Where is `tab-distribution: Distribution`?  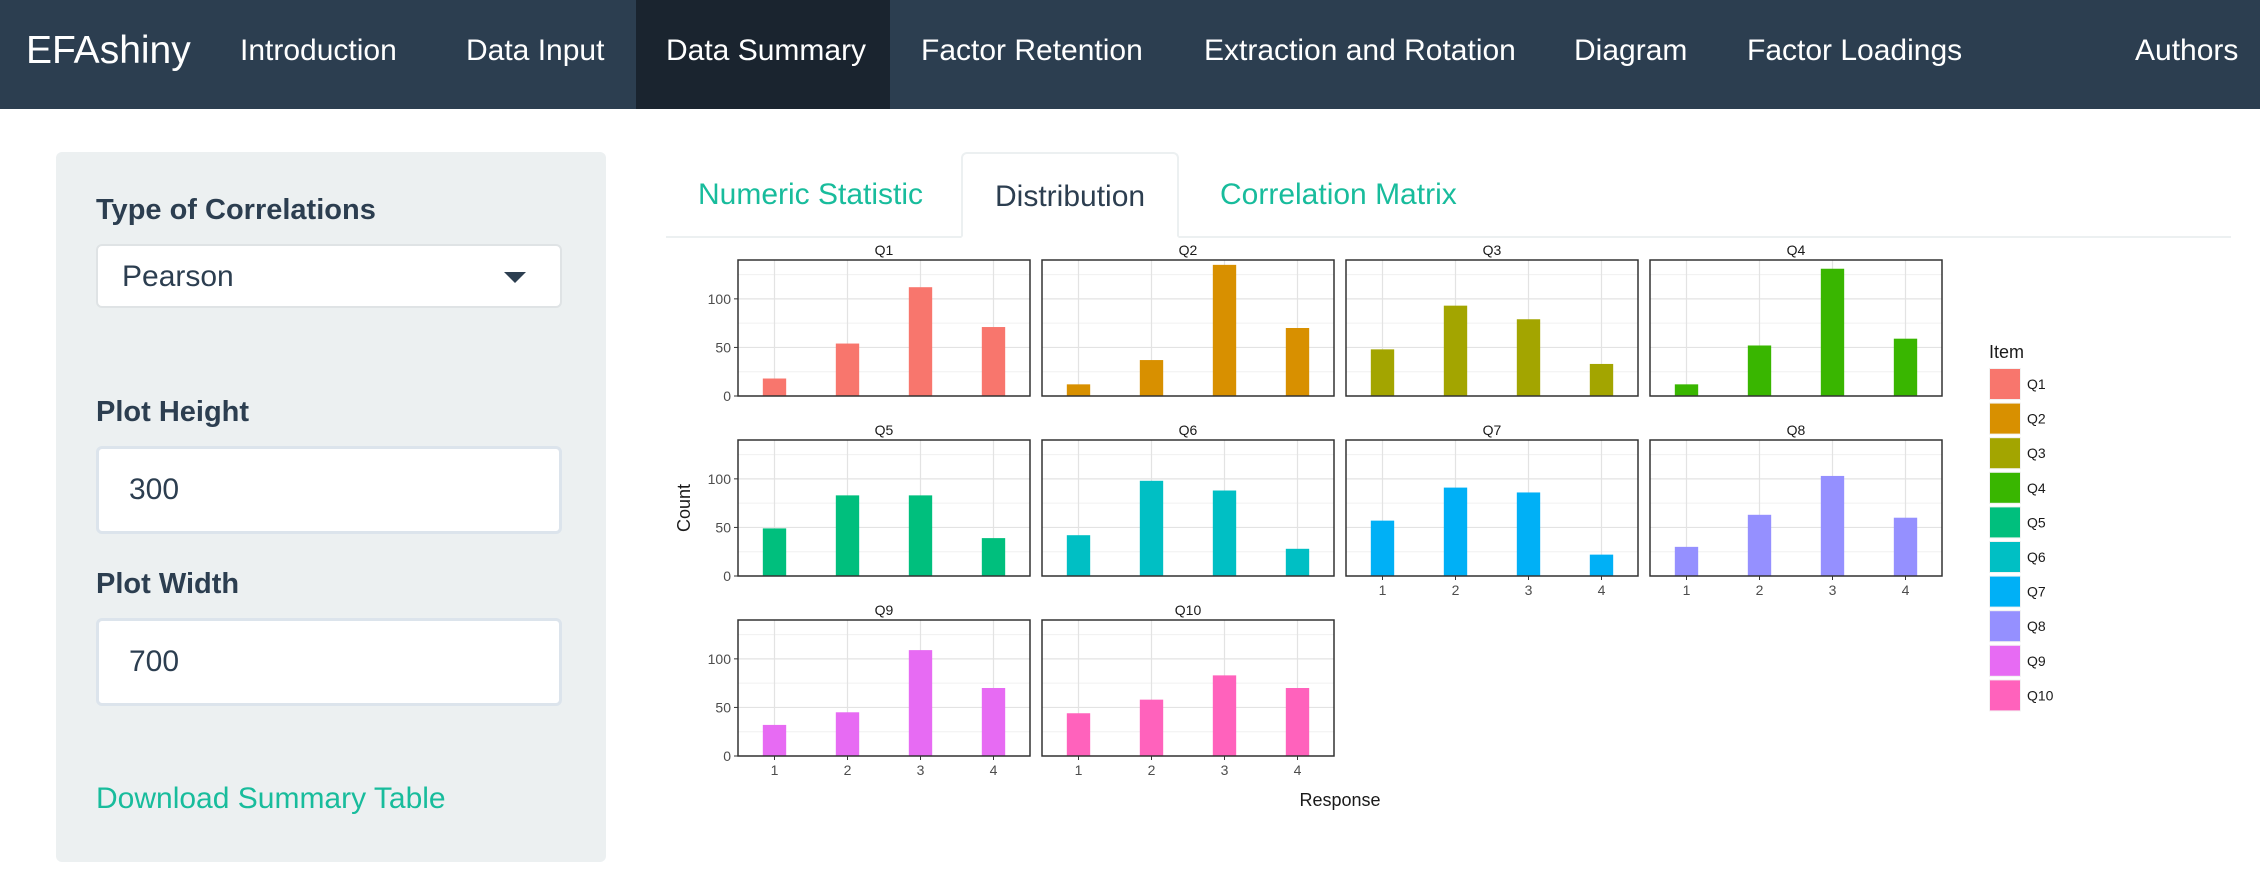 tab-distribution: Distribution is located at coordinates (1070, 195).